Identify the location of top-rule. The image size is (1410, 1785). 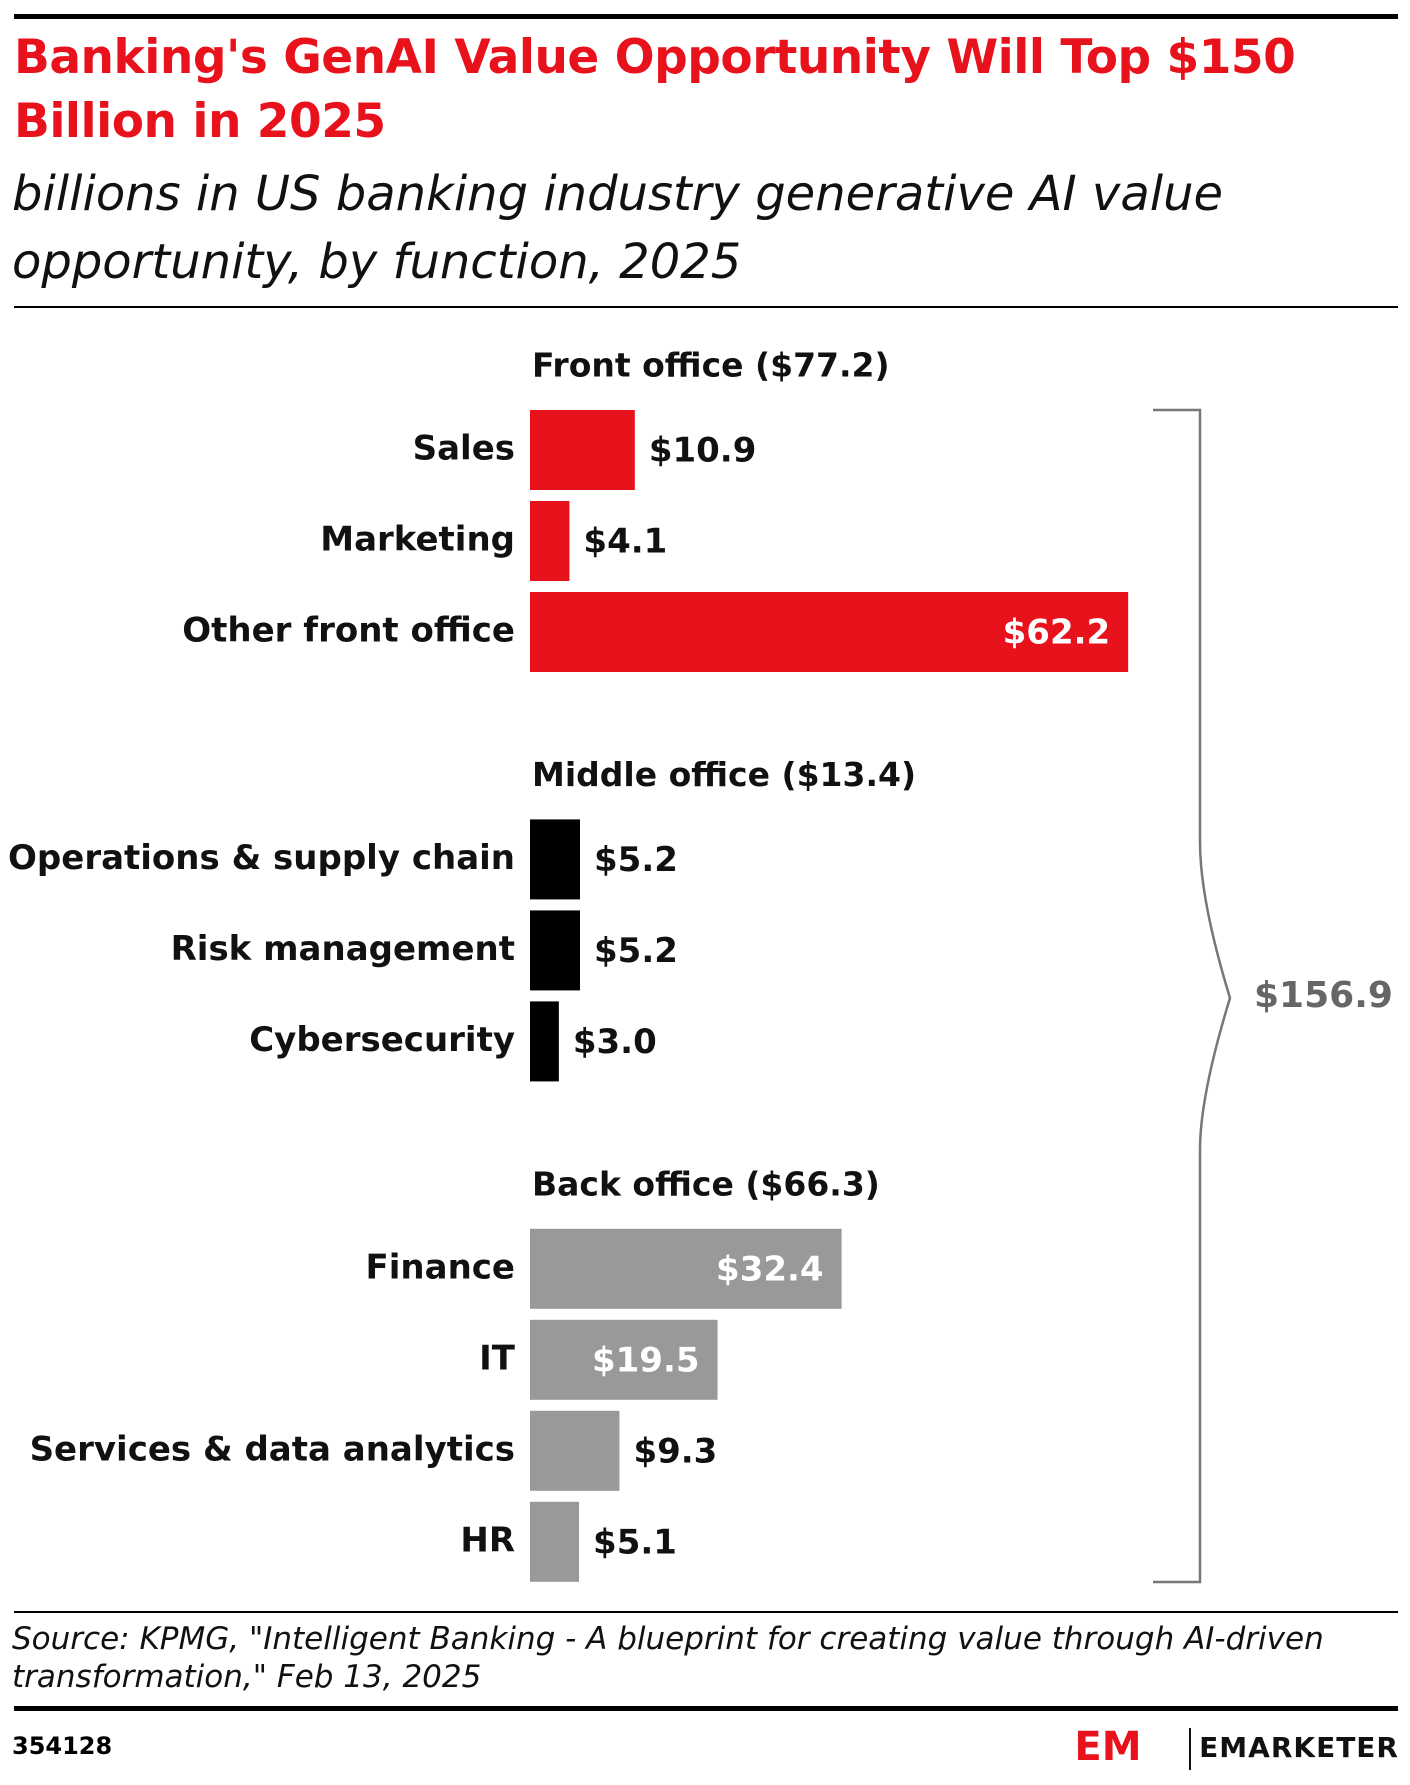
(706, 16).